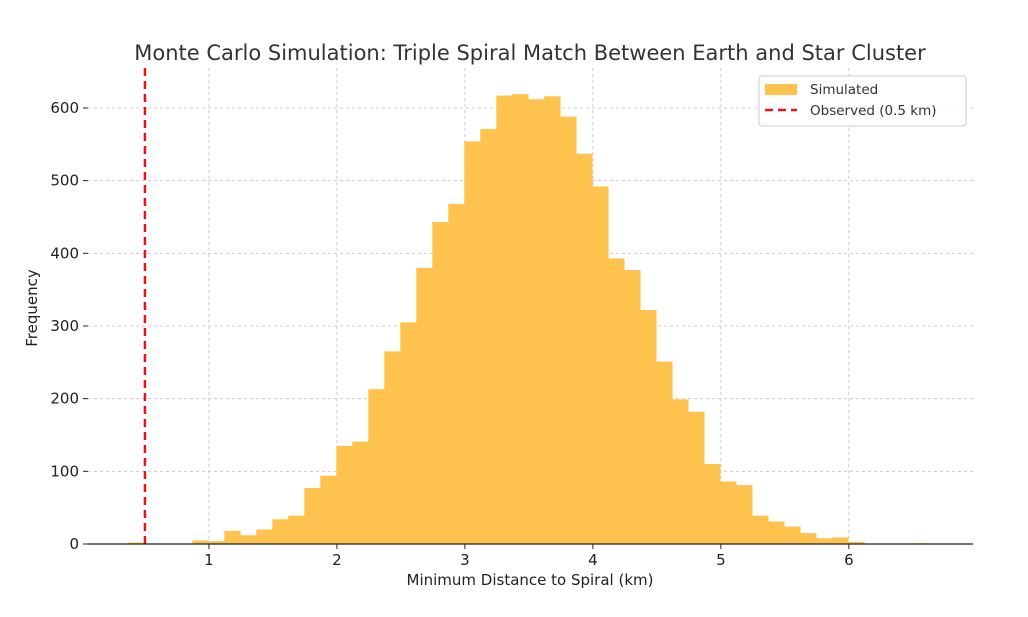 This screenshot has height=617, width=1028. Describe the element at coordinates (64, 399) in the screenshot. I see `y-tick-label: 200` at that location.